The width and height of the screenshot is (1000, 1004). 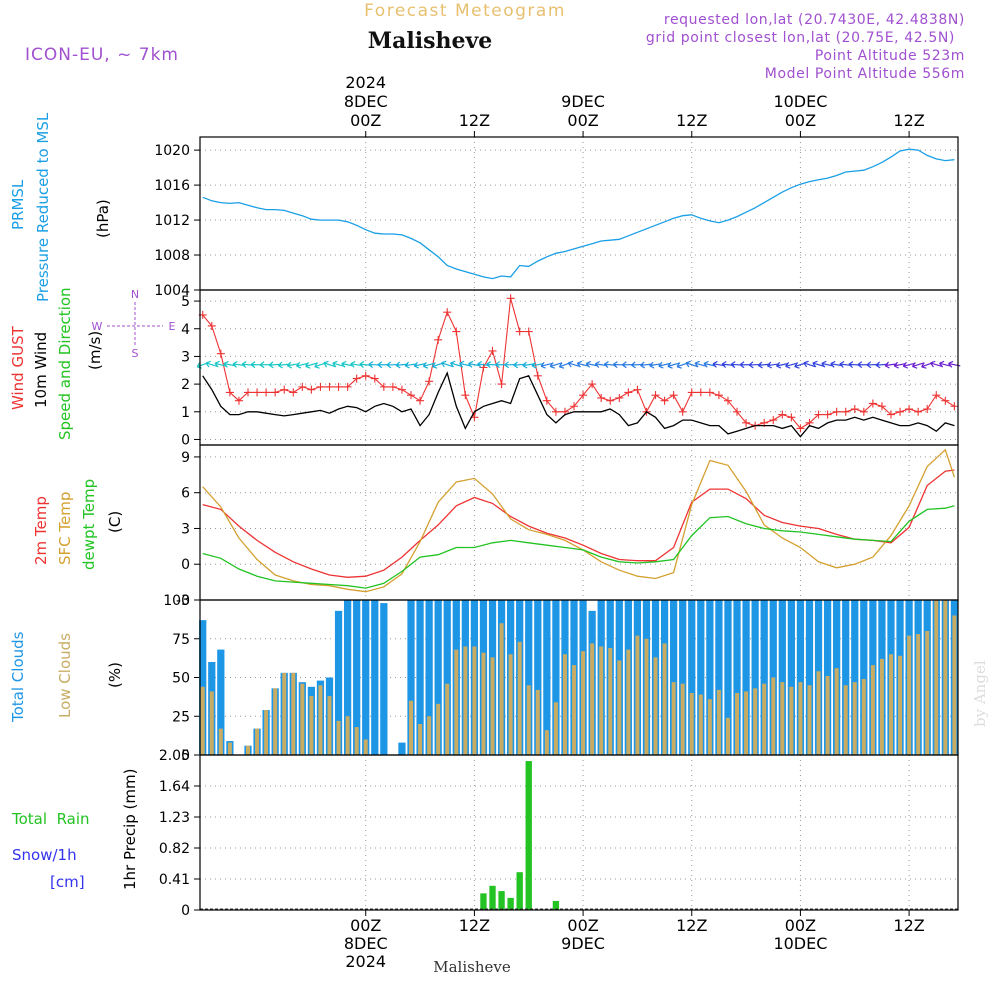 I want to click on wind-gust-label: Wind GUST, so click(x=18, y=367).